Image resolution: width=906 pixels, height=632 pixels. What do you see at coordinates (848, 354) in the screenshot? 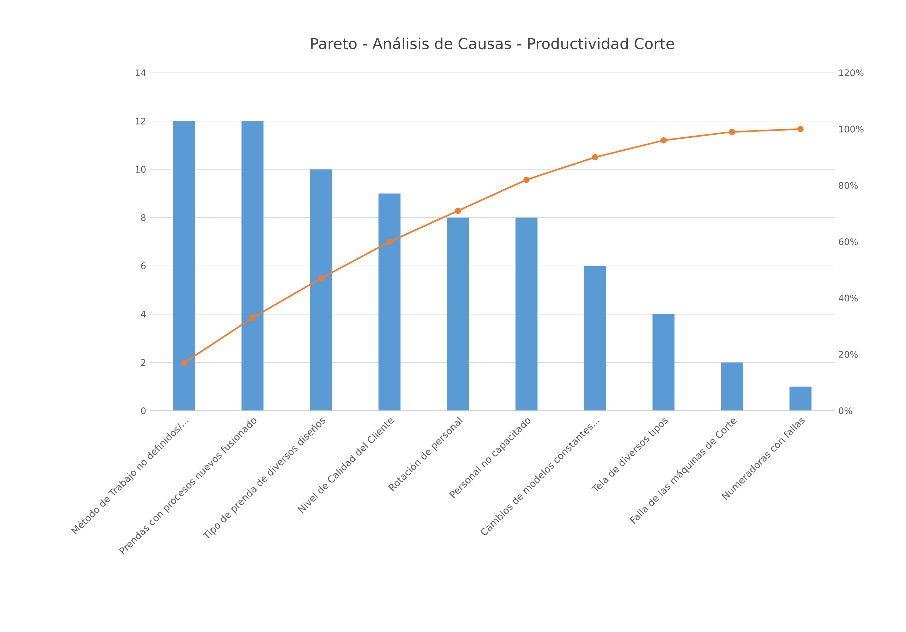
I see `y2-tick-label: 20%` at bounding box center [848, 354].